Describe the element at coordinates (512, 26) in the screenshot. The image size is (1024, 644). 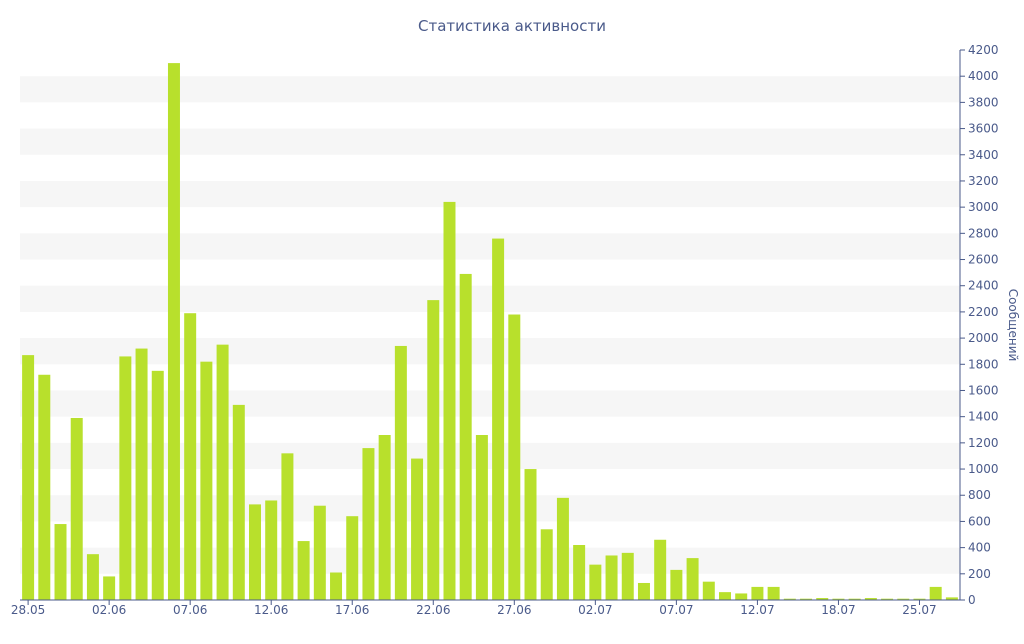
I see `chart-title: Статистика активности` at that location.